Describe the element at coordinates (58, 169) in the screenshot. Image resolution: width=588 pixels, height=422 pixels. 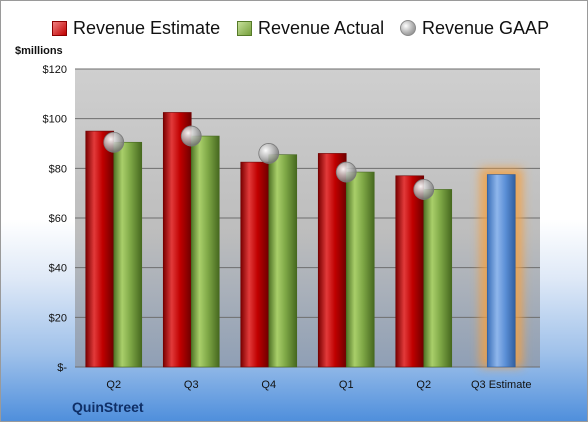
I see `y-tick-label: $80` at that location.